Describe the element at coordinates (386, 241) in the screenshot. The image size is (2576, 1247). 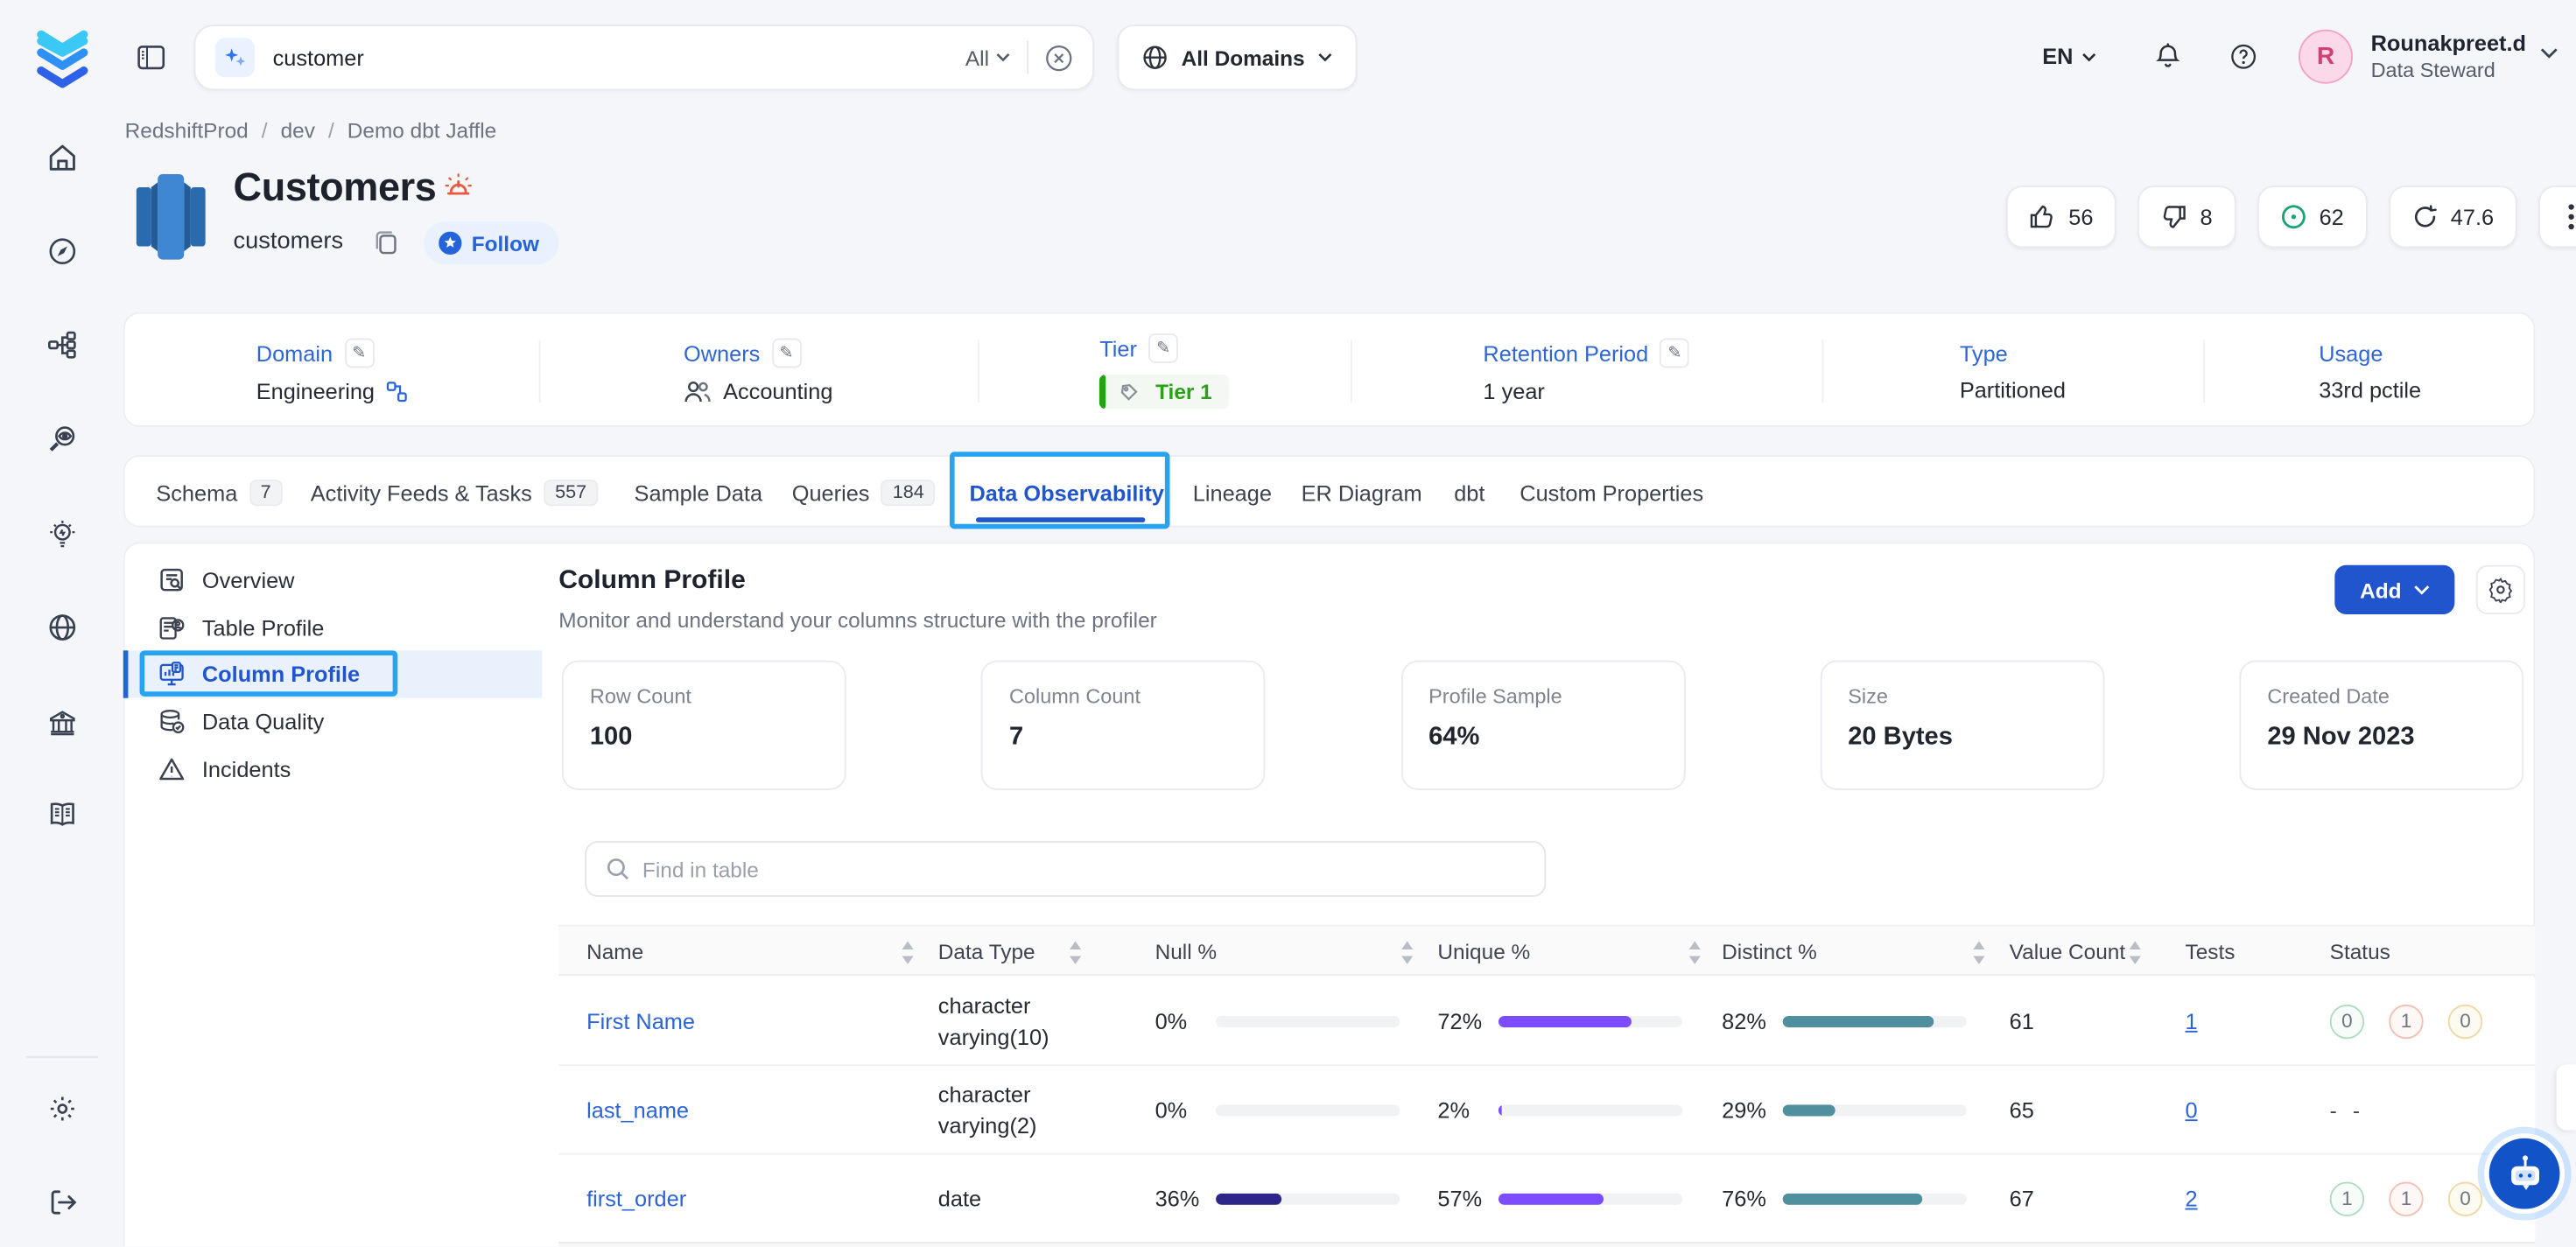
I see `copy-icon` at that location.